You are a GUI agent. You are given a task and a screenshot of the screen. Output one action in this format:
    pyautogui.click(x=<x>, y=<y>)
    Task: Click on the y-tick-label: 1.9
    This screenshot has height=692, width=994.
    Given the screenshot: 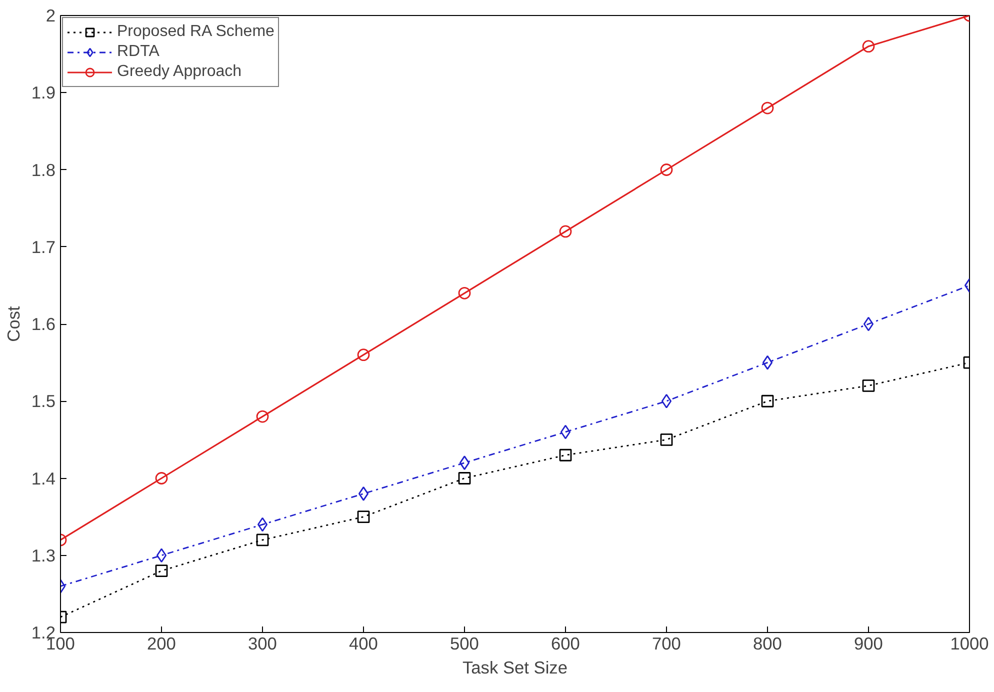 What is the action you would take?
    pyautogui.click(x=43, y=92)
    